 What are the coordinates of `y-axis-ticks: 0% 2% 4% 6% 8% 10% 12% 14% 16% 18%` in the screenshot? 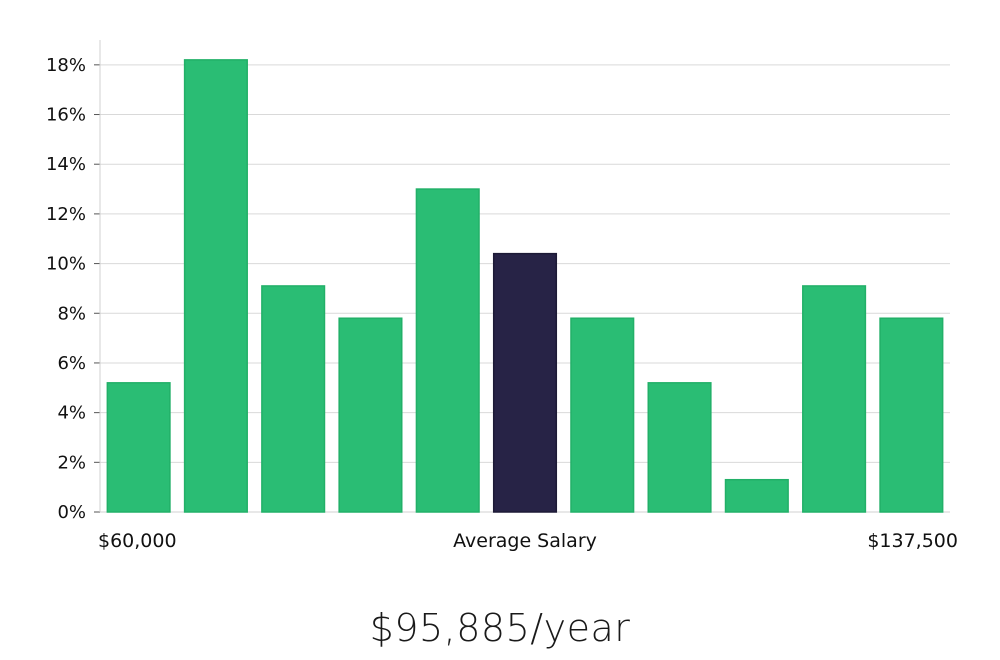 It's located at (73, 289).